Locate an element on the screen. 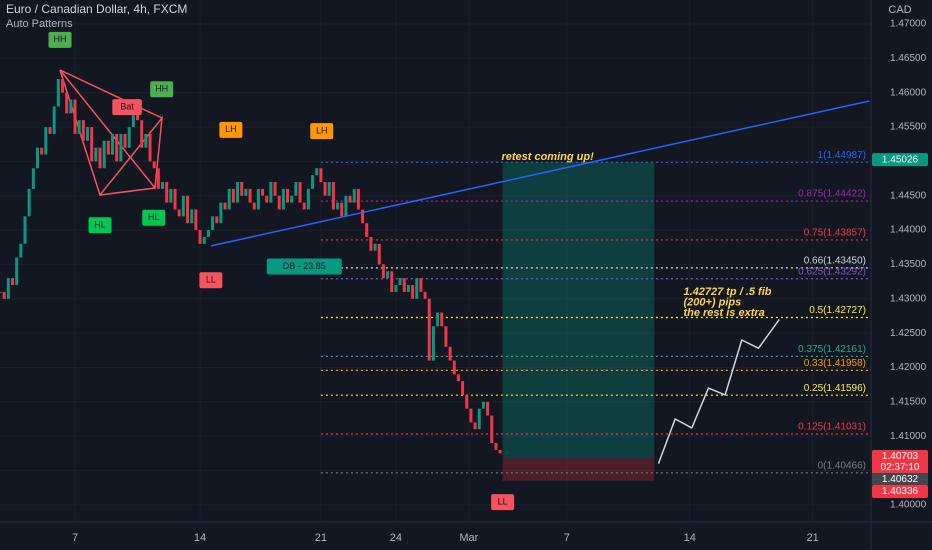 Image resolution: width=932 pixels, height=550 pixels. y-tick-label: 1.47000 is located at coordinates (908, 24).